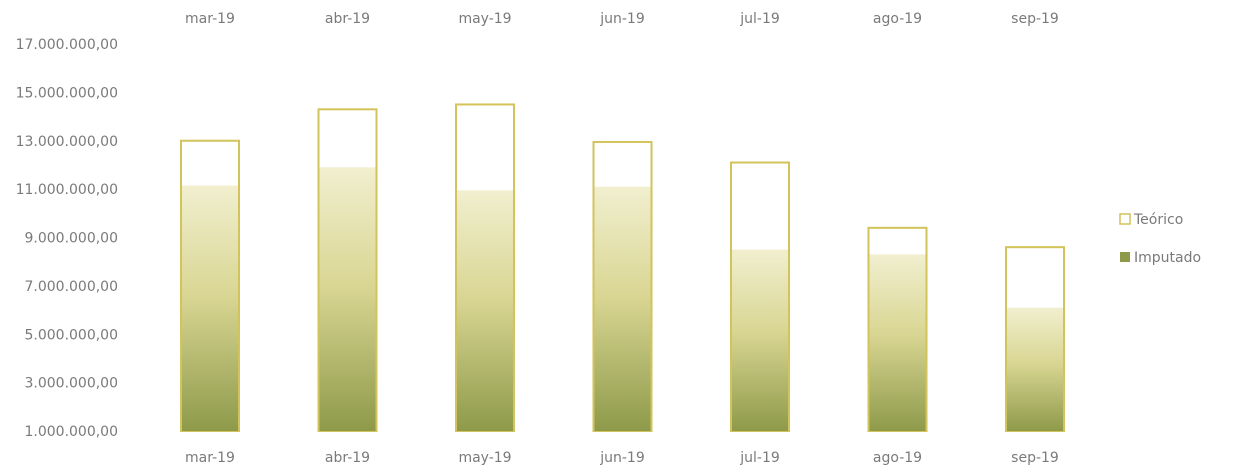 This screenshot has height=473, width=1247. I want to click on y-tick-label: 17.000.000,00, so click(67, 45).